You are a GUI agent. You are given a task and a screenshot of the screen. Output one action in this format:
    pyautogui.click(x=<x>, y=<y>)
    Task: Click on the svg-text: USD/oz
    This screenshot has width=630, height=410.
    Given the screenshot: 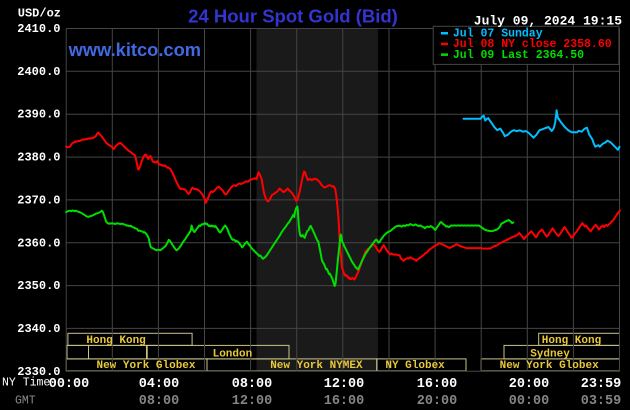 What is the action you would take?
    pyautogui.click(x=39, y=14)
    